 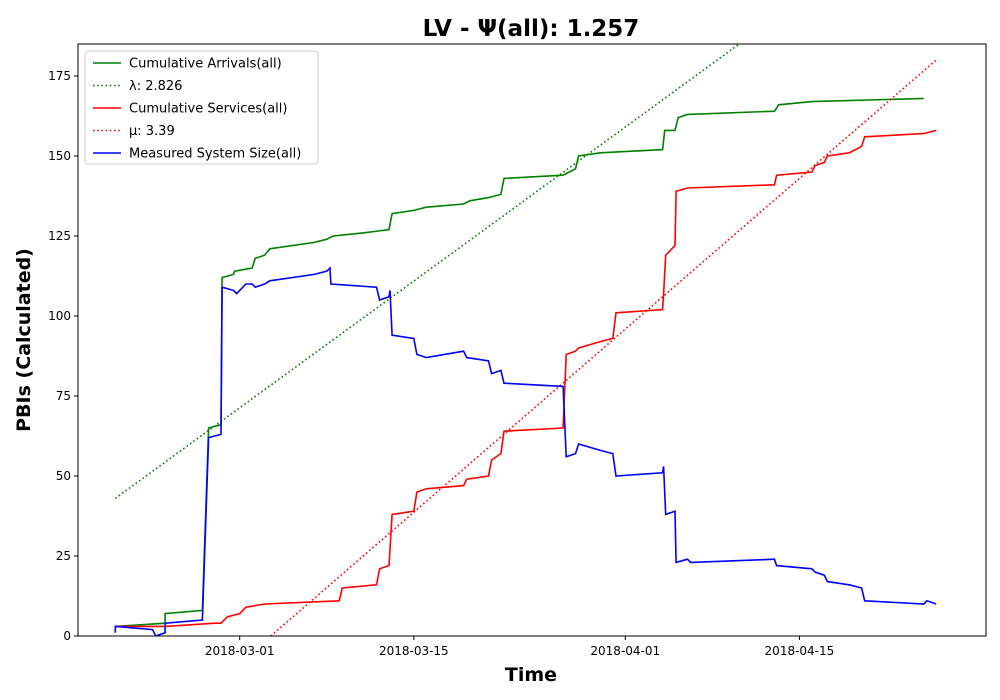 What do you see at coordinates (152, 131) in the screenshot?
I see `legend-label-4: μ: 3.39` at bounding box center [152, 131].